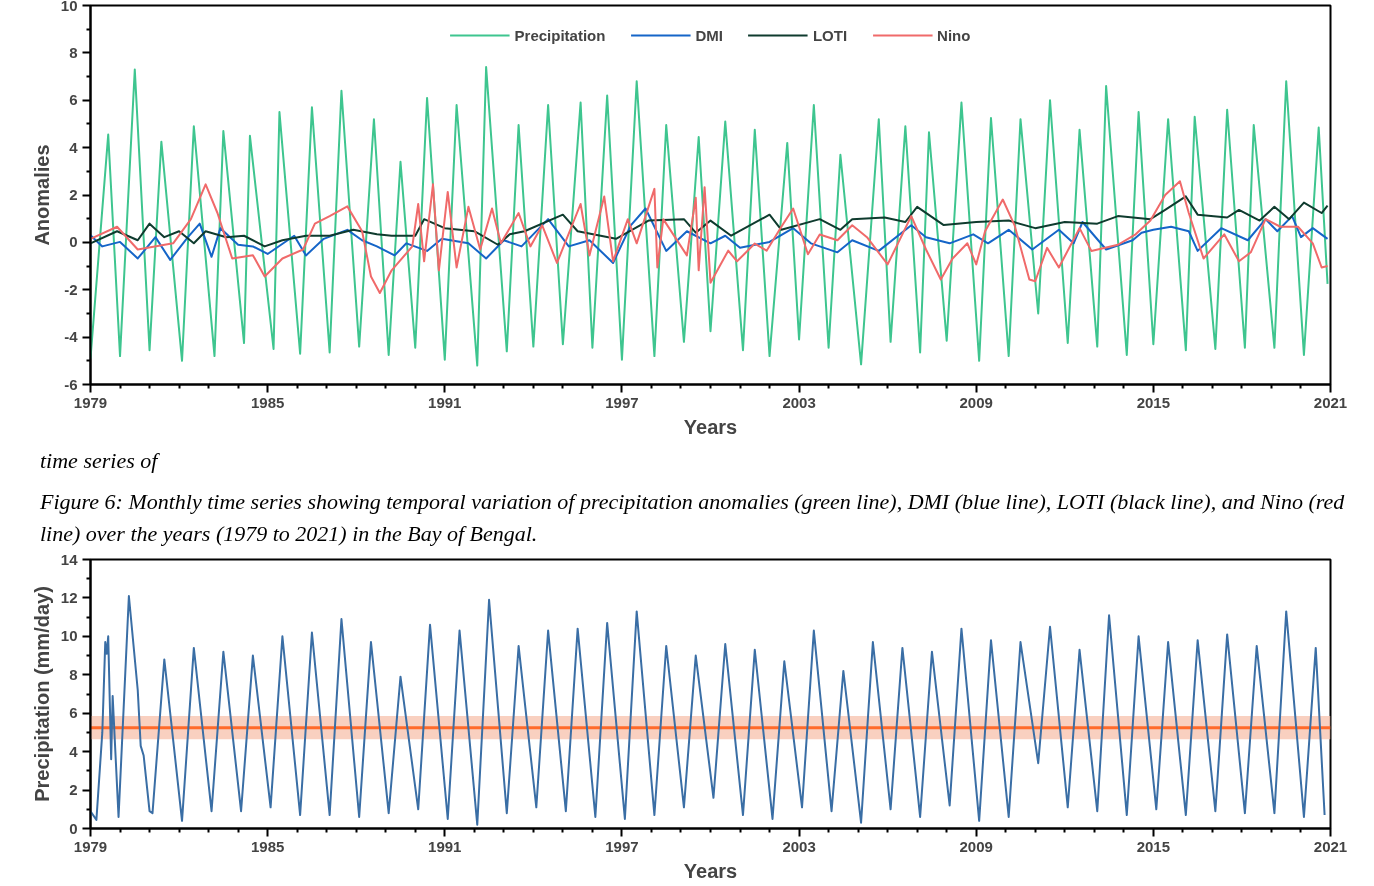  I want to click on y-tick-label: 14, so click(69, 559).